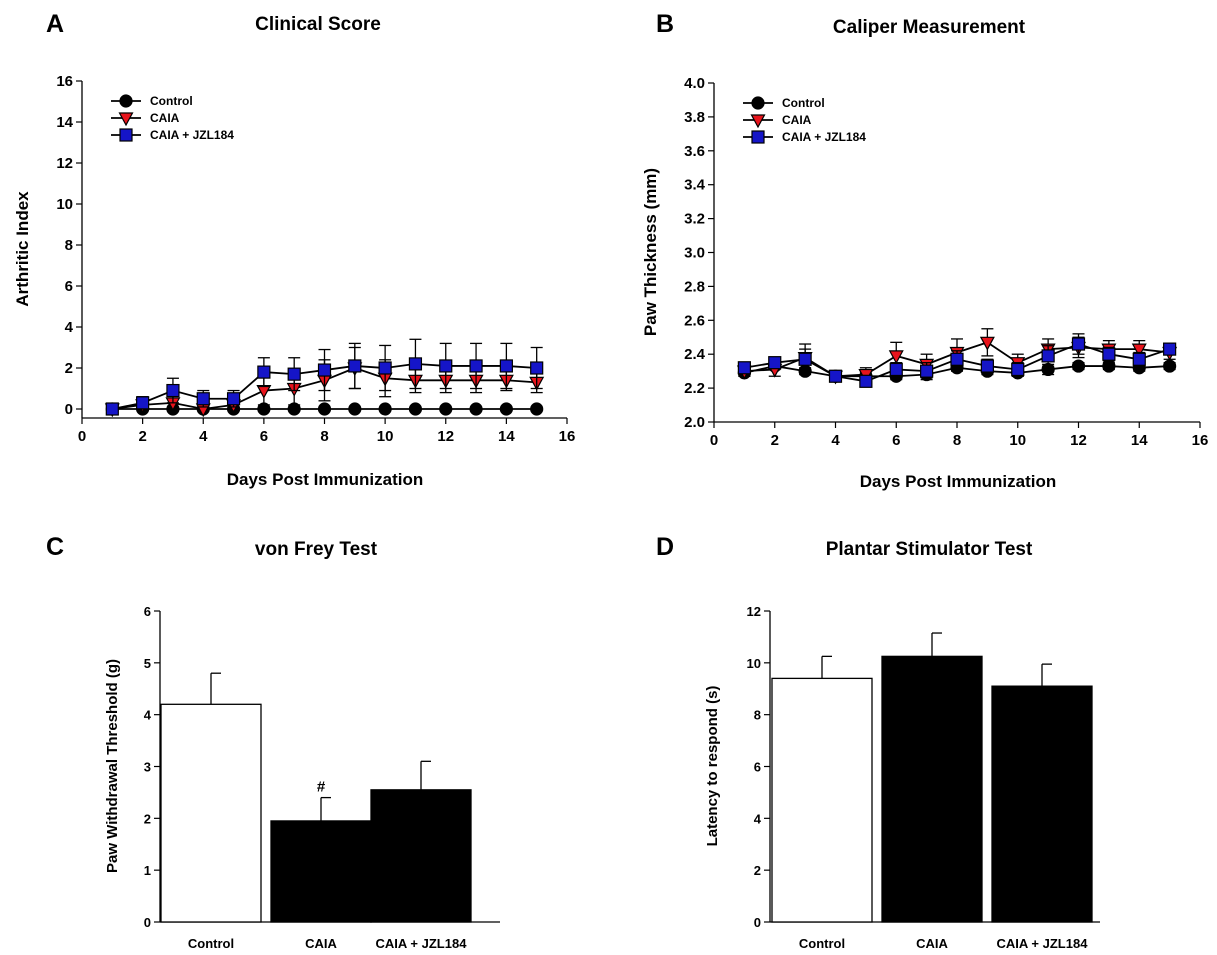 This screenshot has height=955, width=1217. Describe the element at coordinates (754, 611) in the screenshot. I see `panel-d-y-tick-label: 12` at that location.